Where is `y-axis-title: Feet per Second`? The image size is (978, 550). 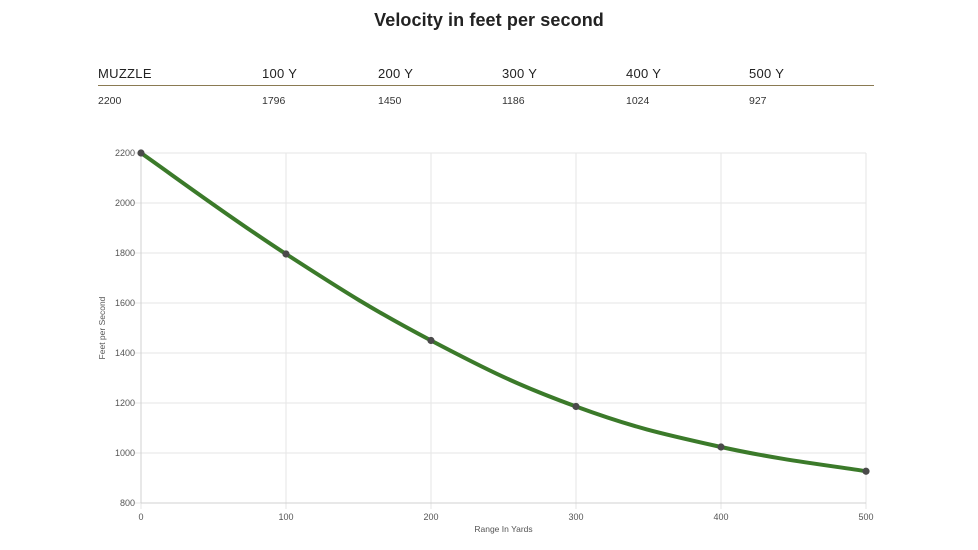 y-axis-title: Feet per Second is located at coordinates (102, 327).